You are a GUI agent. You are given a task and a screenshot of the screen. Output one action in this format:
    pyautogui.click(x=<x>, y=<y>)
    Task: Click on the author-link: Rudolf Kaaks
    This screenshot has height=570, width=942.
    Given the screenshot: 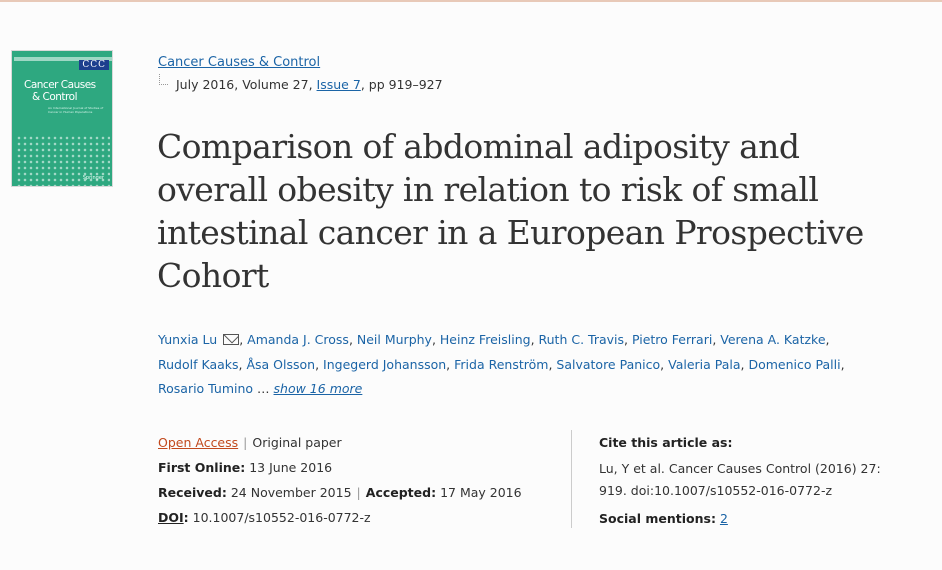 What is the action you would take?
    pyautogui.click(x=198, y=364)
    